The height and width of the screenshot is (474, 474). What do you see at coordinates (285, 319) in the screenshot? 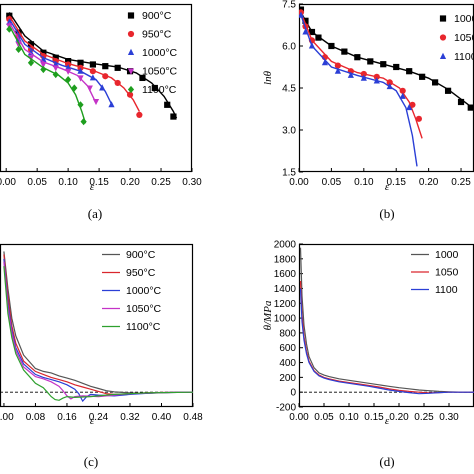
I see `y-tick-label: 1000` at bounding box center [285, 319].